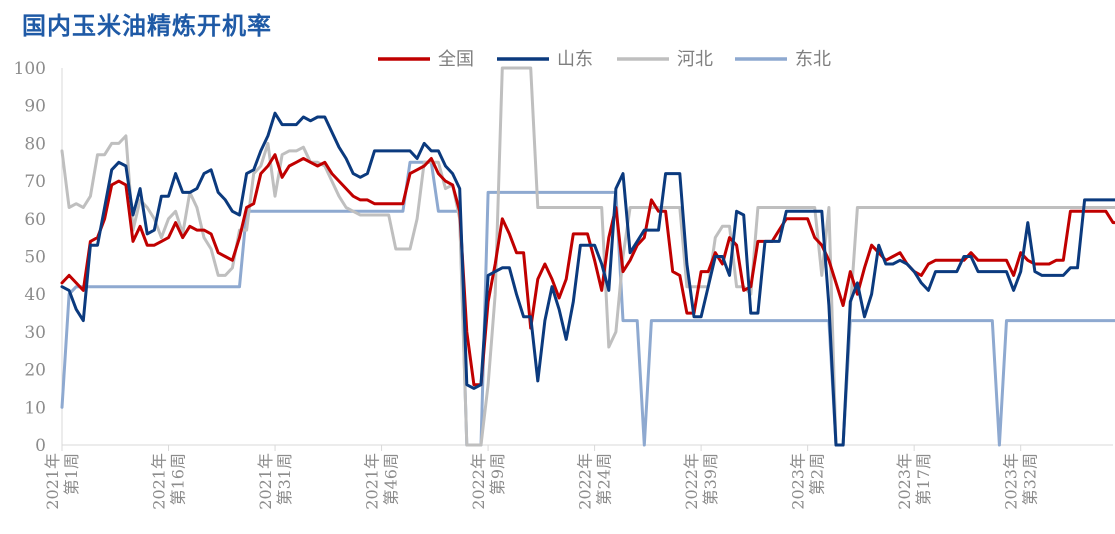 This screenshot has width=1115, height=534. I want to click on y-axis: 0 10 20 30 40 50 60 70 80 90 100, so click(38, 257).